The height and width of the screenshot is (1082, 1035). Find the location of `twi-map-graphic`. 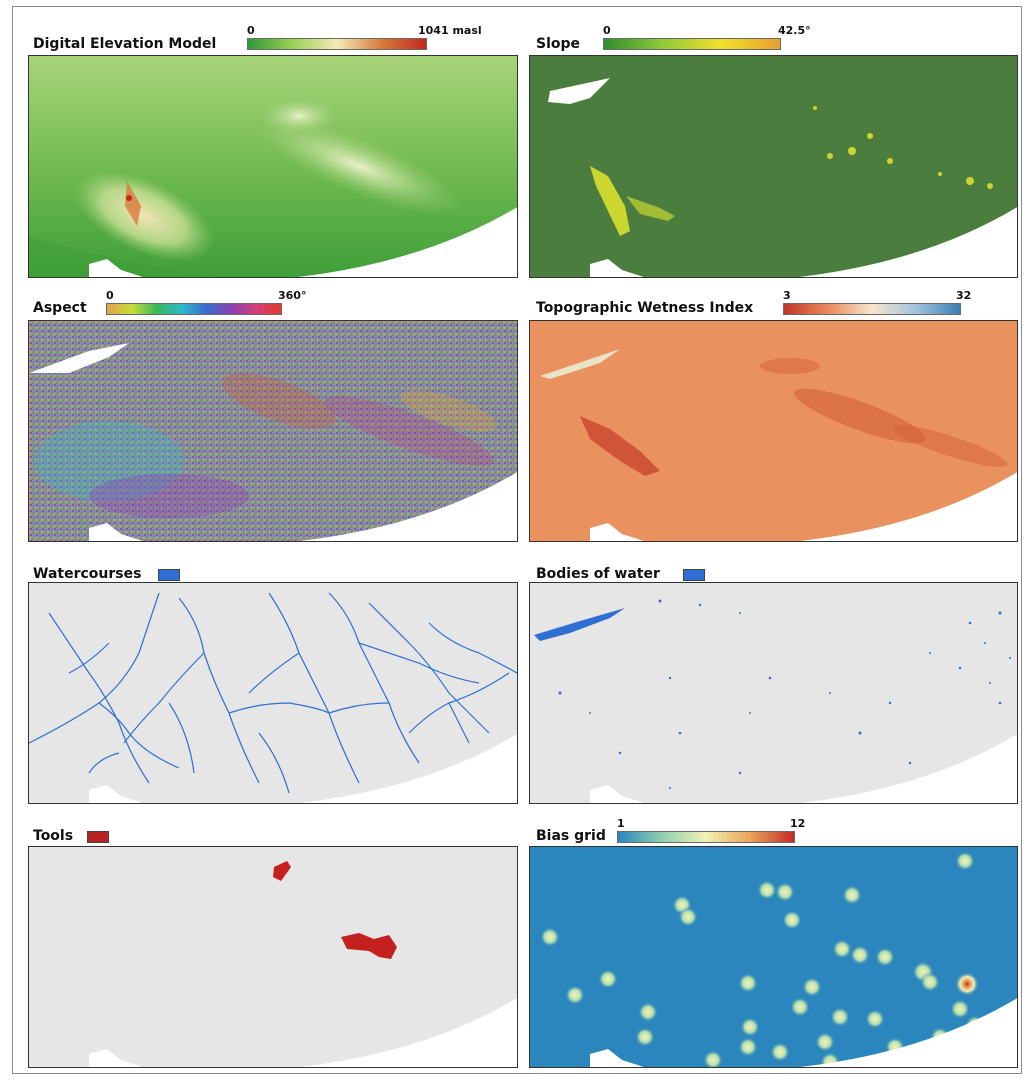

twi-map-graphic is located at coordinates (773, 431).